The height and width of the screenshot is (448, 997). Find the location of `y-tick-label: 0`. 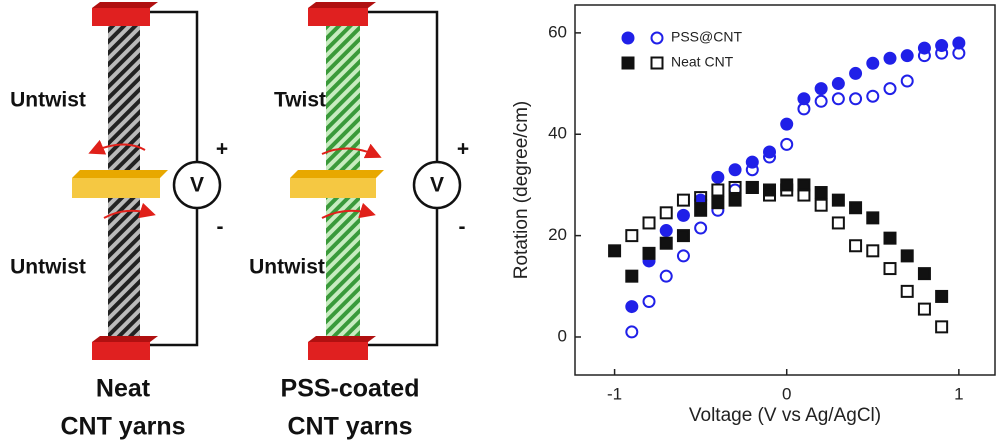

y-tick-label: 0 is located at coordinates (562, 335).